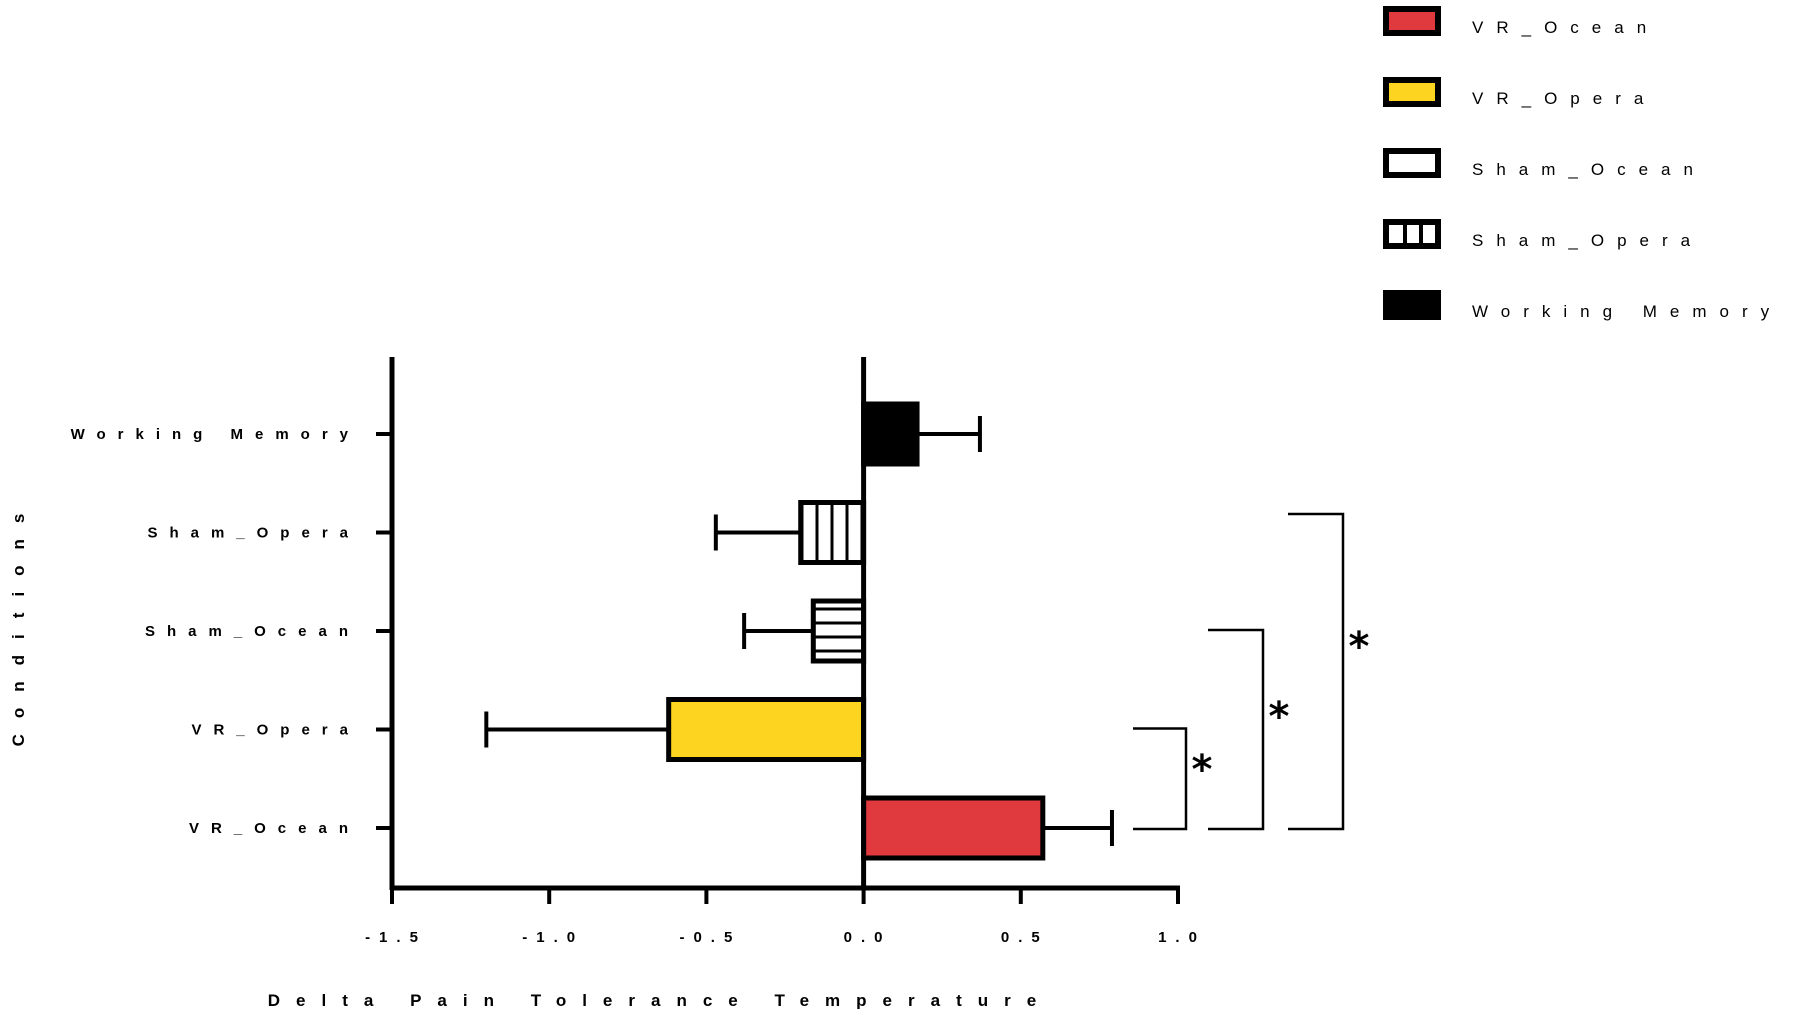 The image size is (1795, 1009). I want to click on legend-swatch-sham-opera, so click(1412, 234).